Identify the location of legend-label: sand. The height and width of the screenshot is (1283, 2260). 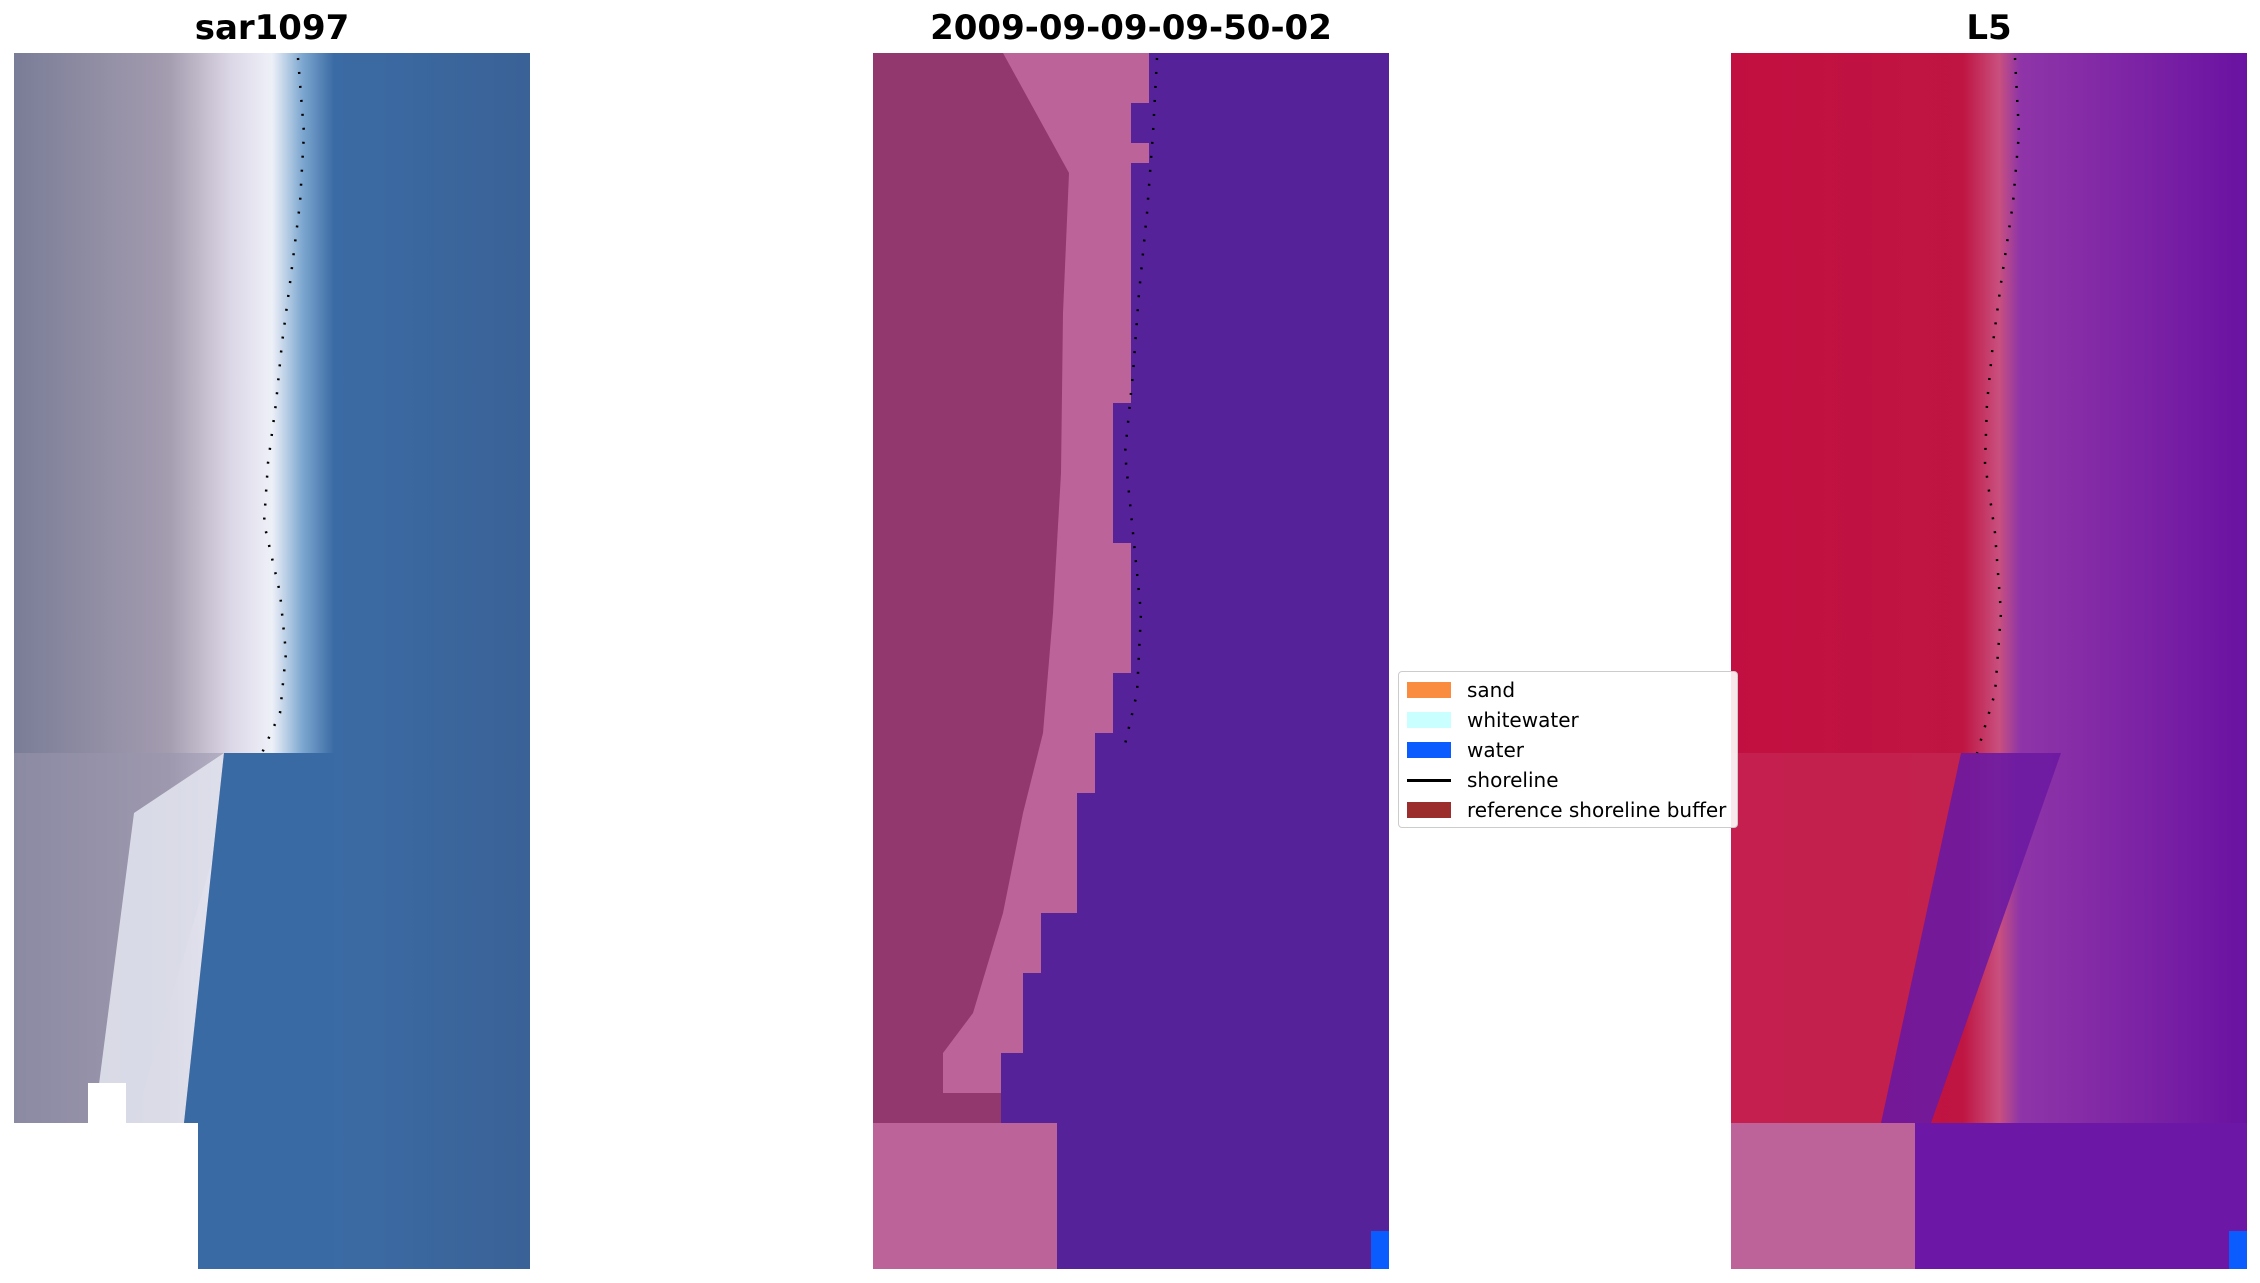
(1491, 690).